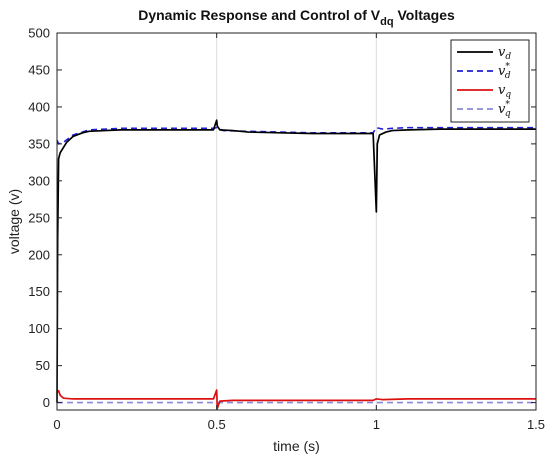  Describe the element at coordinates (504, 91) in the screenshot. I see `legend-label: vq` at that location.